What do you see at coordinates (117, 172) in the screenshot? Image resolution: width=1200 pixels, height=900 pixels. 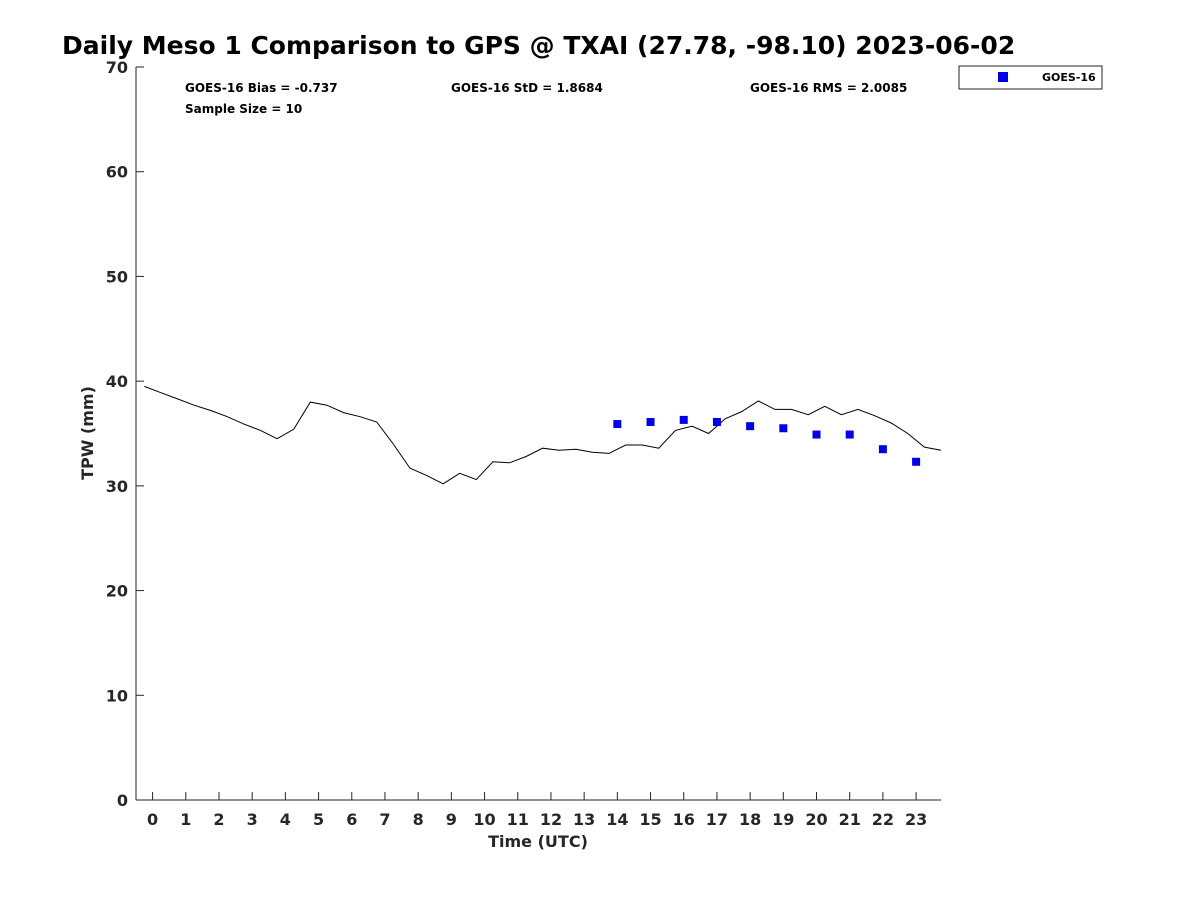 I see `y-tick-label: 60` at bounding box center [117, 172].